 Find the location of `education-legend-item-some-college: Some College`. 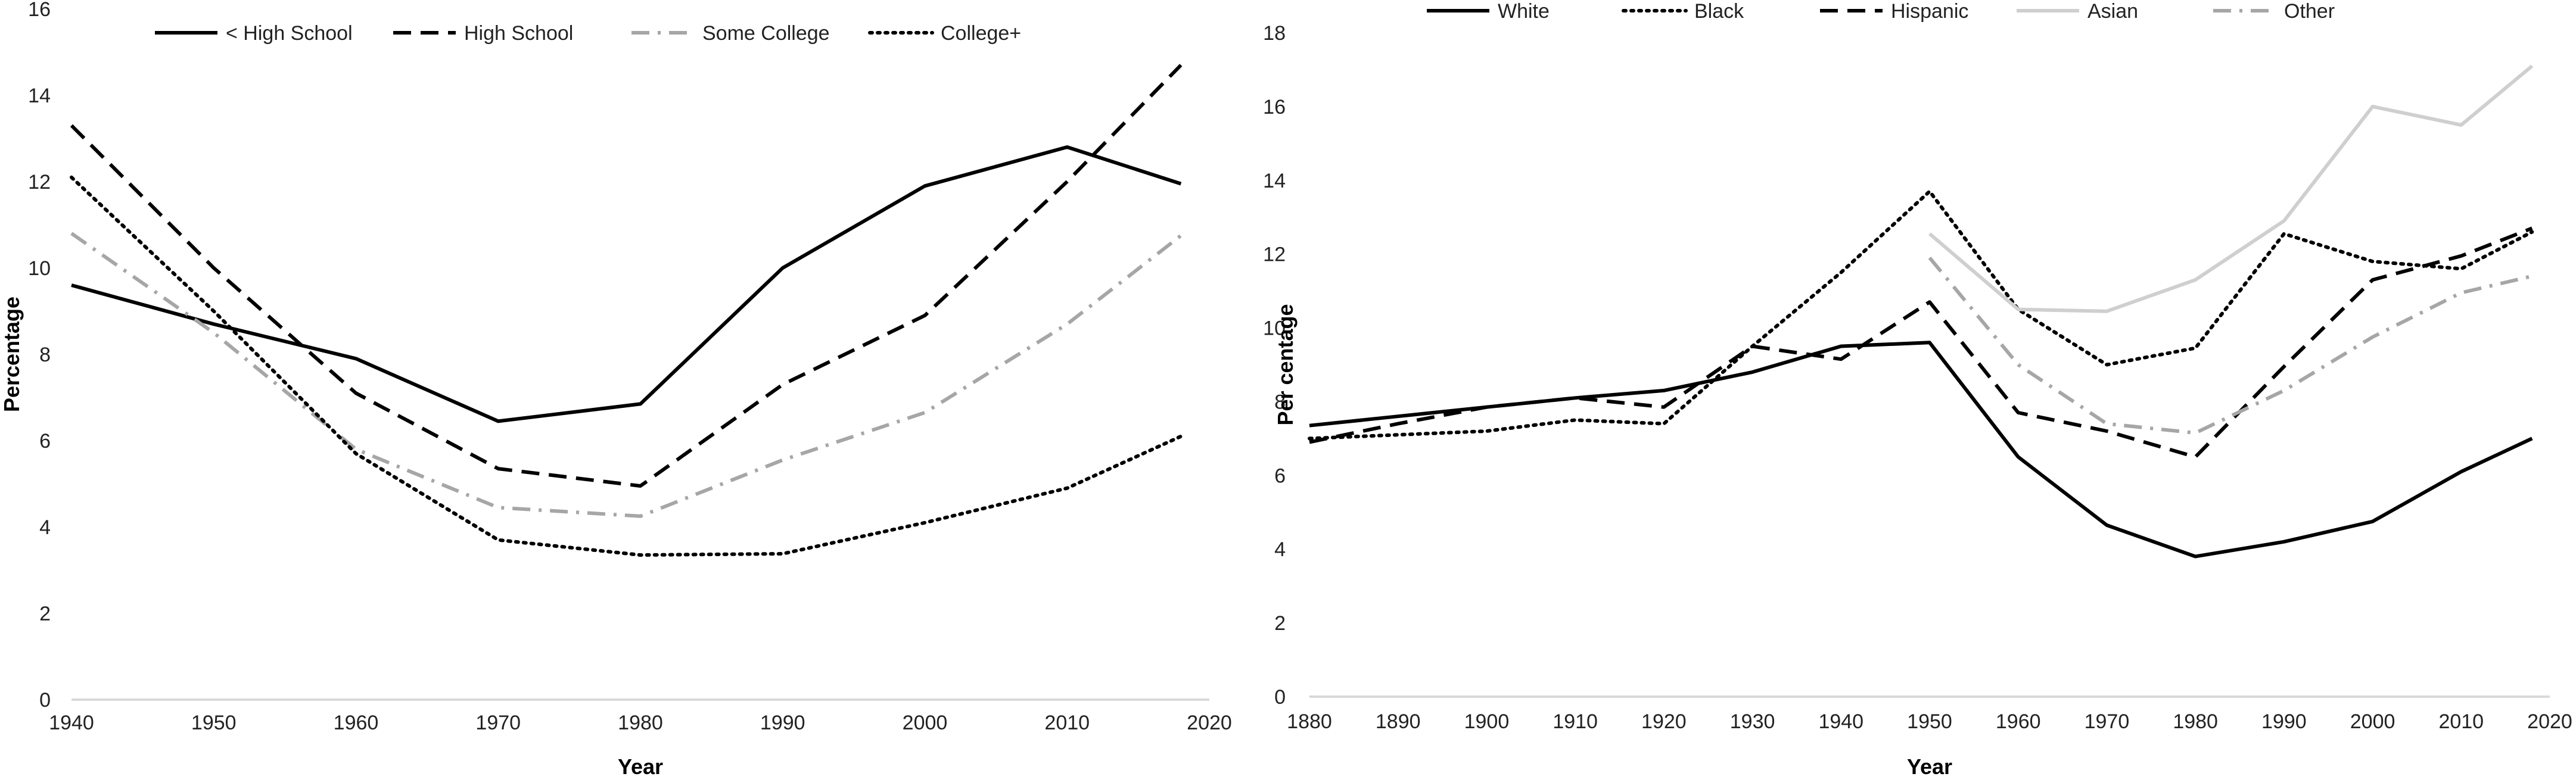

education-legend-item-some-college: Some College is located at coordinates (730, 33).